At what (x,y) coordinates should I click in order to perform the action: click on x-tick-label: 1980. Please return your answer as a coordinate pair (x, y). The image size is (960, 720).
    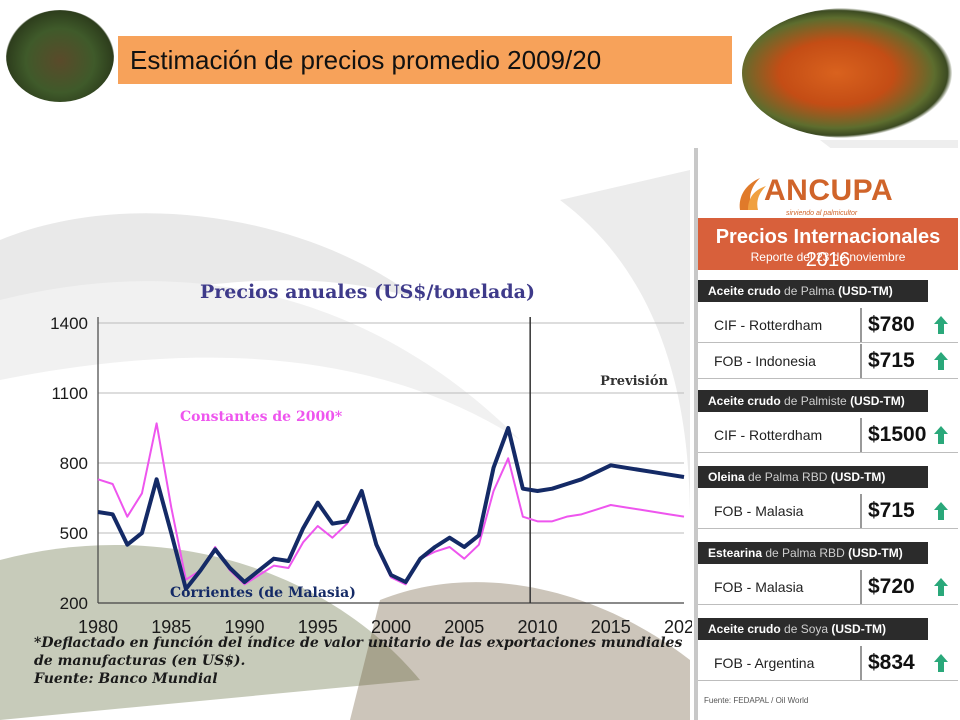
    Looking at the image, I should click on (98, 626).